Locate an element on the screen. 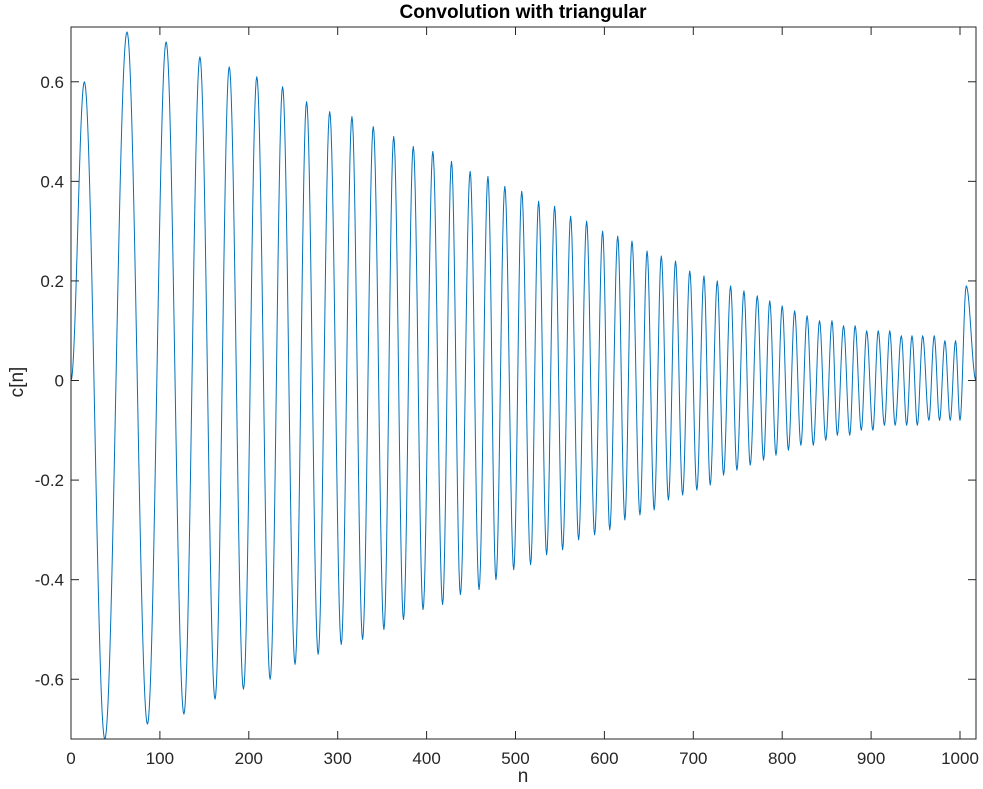  y-axis-label: c[n] is located at coordinates (17, 382).